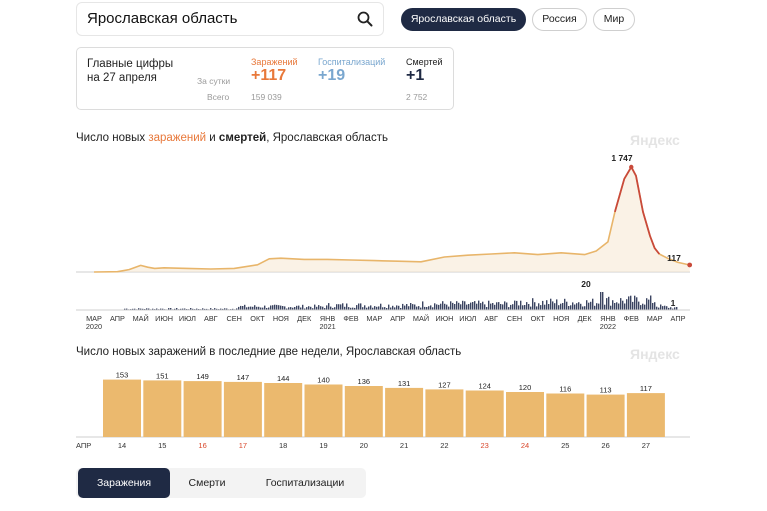 Image resolution: width=767 pixels, height=511 pixels. Describe the element at coordinates (525, 445) in the screenshot. I see `day-tick-label: 24` at that location.